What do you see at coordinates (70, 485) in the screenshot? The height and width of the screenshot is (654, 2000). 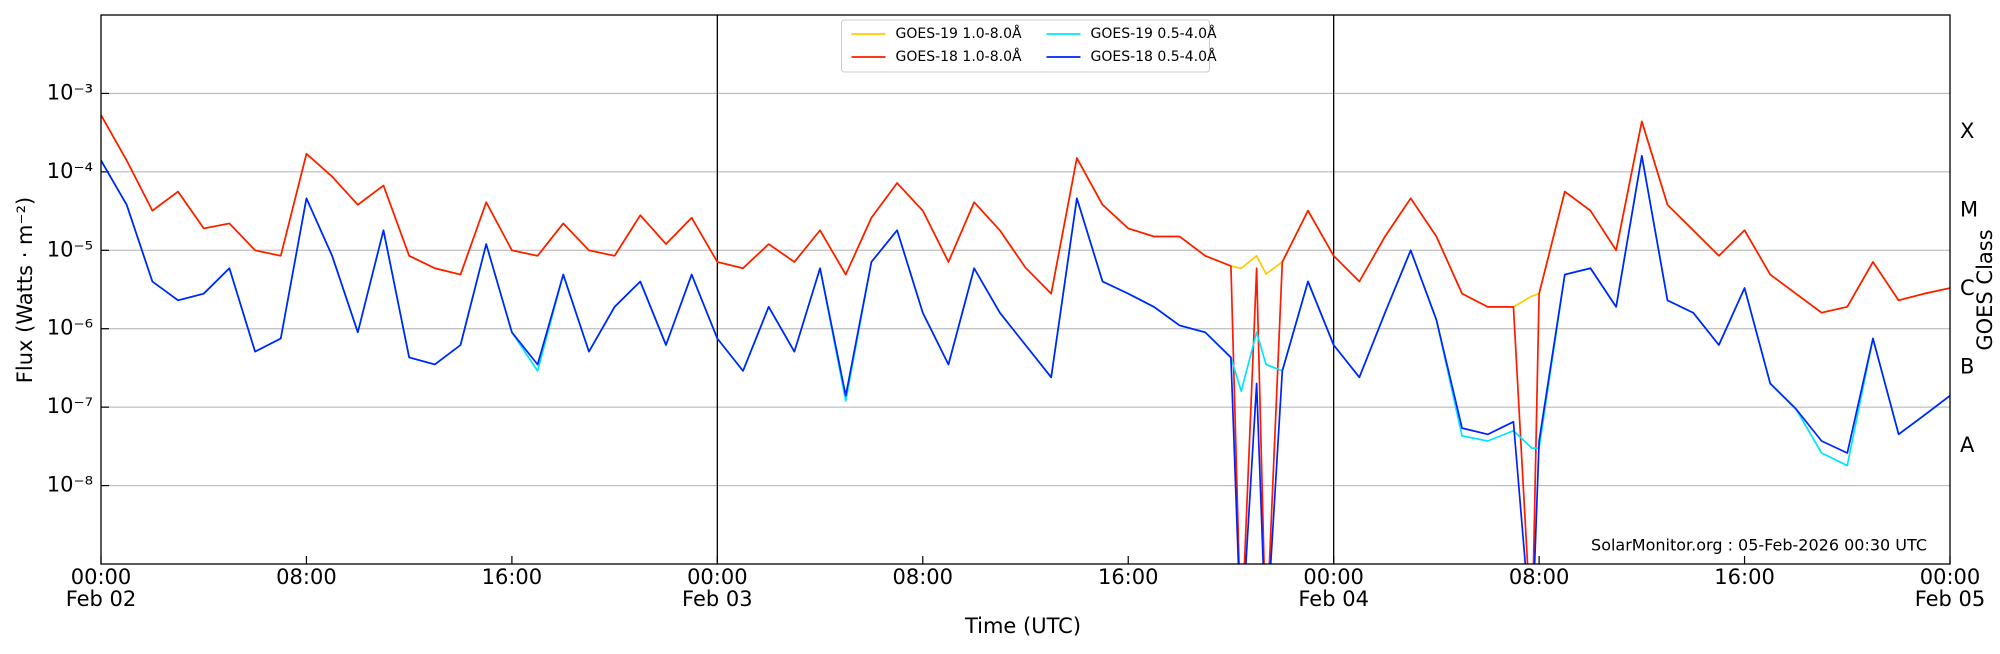 I see `y-tick-label: 10⁻⁸` at bounding box center [70, 485].